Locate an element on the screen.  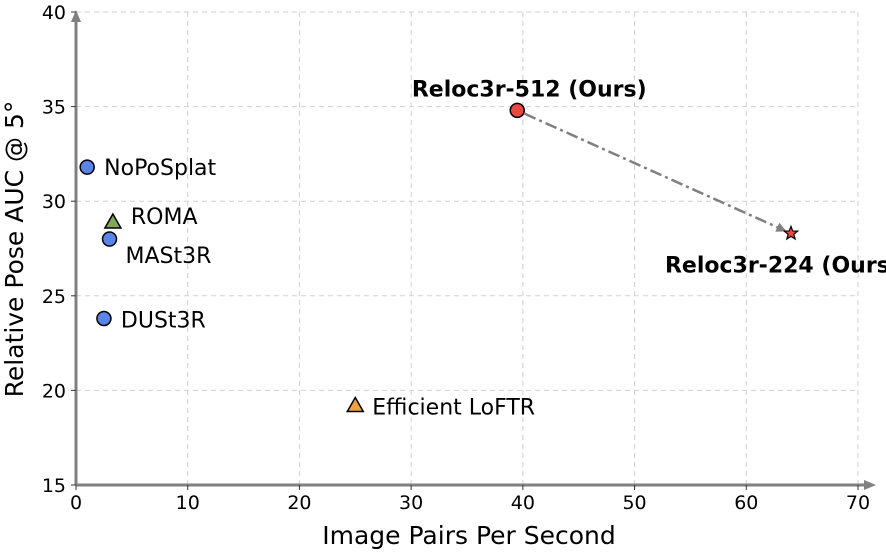
x-tick-label: 10 is located at coordinates (188, 503).